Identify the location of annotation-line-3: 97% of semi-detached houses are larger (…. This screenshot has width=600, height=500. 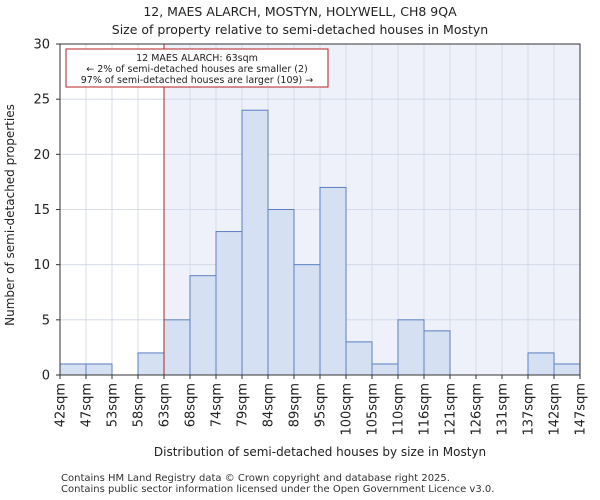
(197, 80).